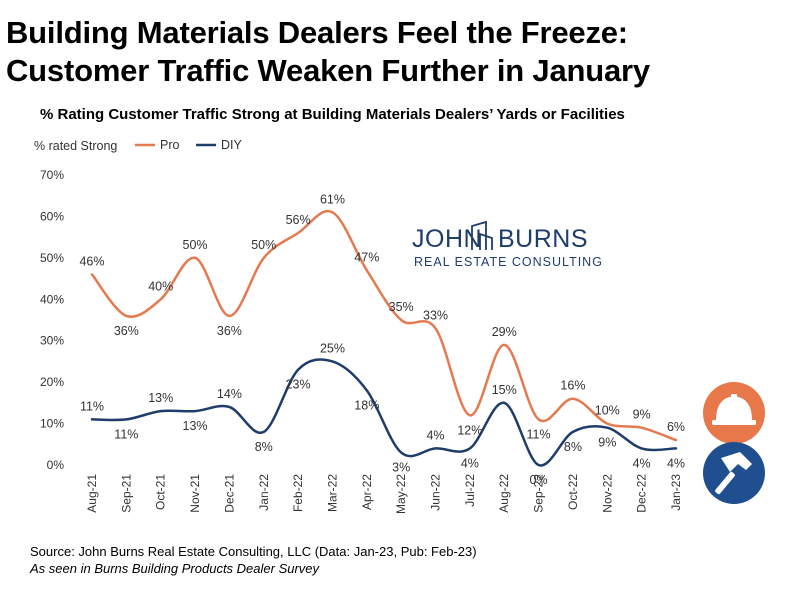 The image size is (785, 600). I want to click on y-tick-label: 50%, so click(52, 258).